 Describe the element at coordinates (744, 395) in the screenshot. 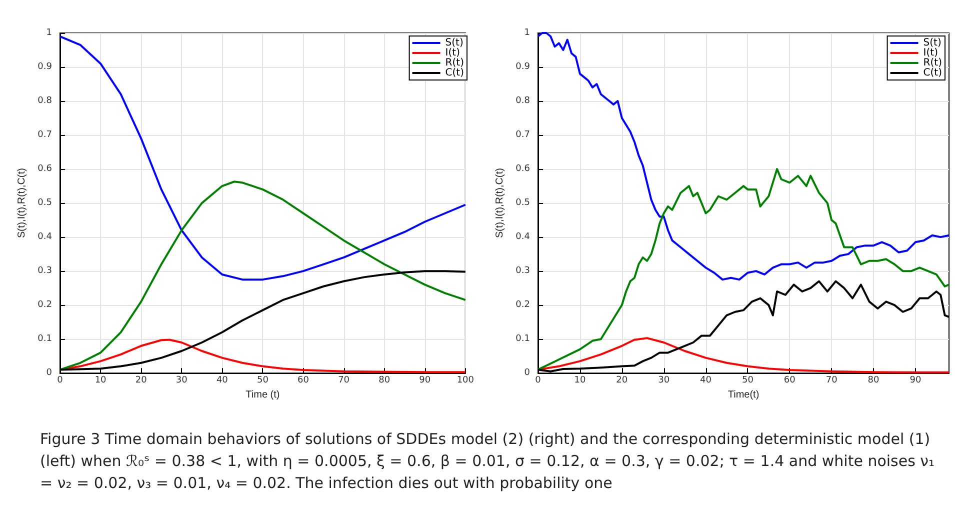

I see `x-axis-title: Time(t)` at that location.